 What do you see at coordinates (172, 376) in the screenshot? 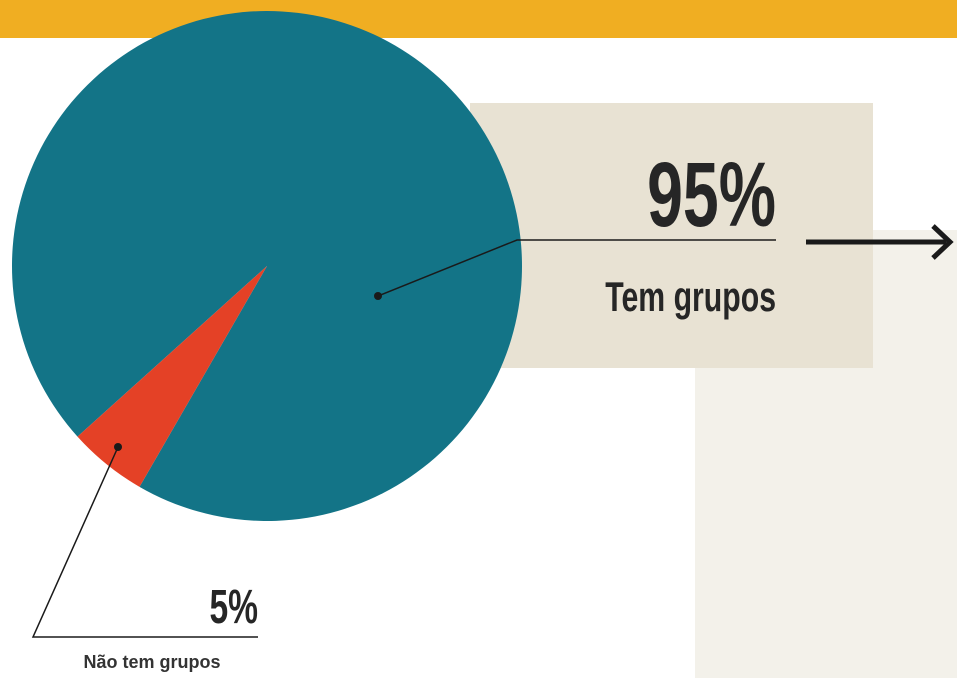
I see `pie-slice` at bounding box center [172, 376].